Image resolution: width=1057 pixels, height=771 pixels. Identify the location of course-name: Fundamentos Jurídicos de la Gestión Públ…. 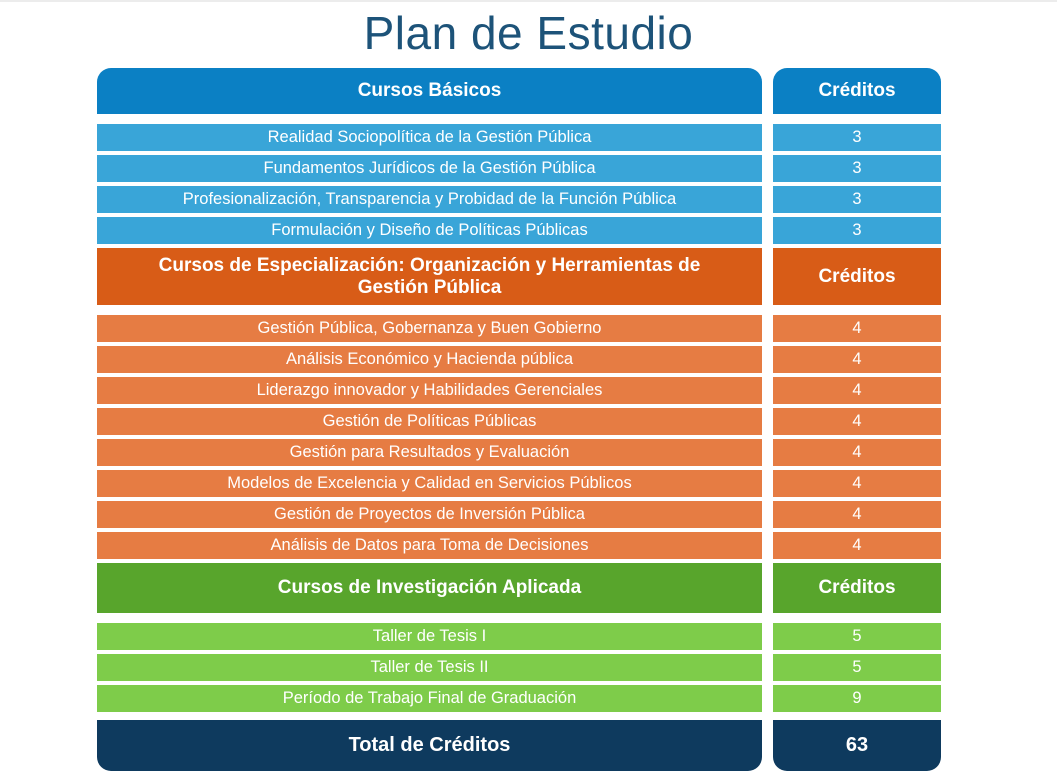
(429, 168).